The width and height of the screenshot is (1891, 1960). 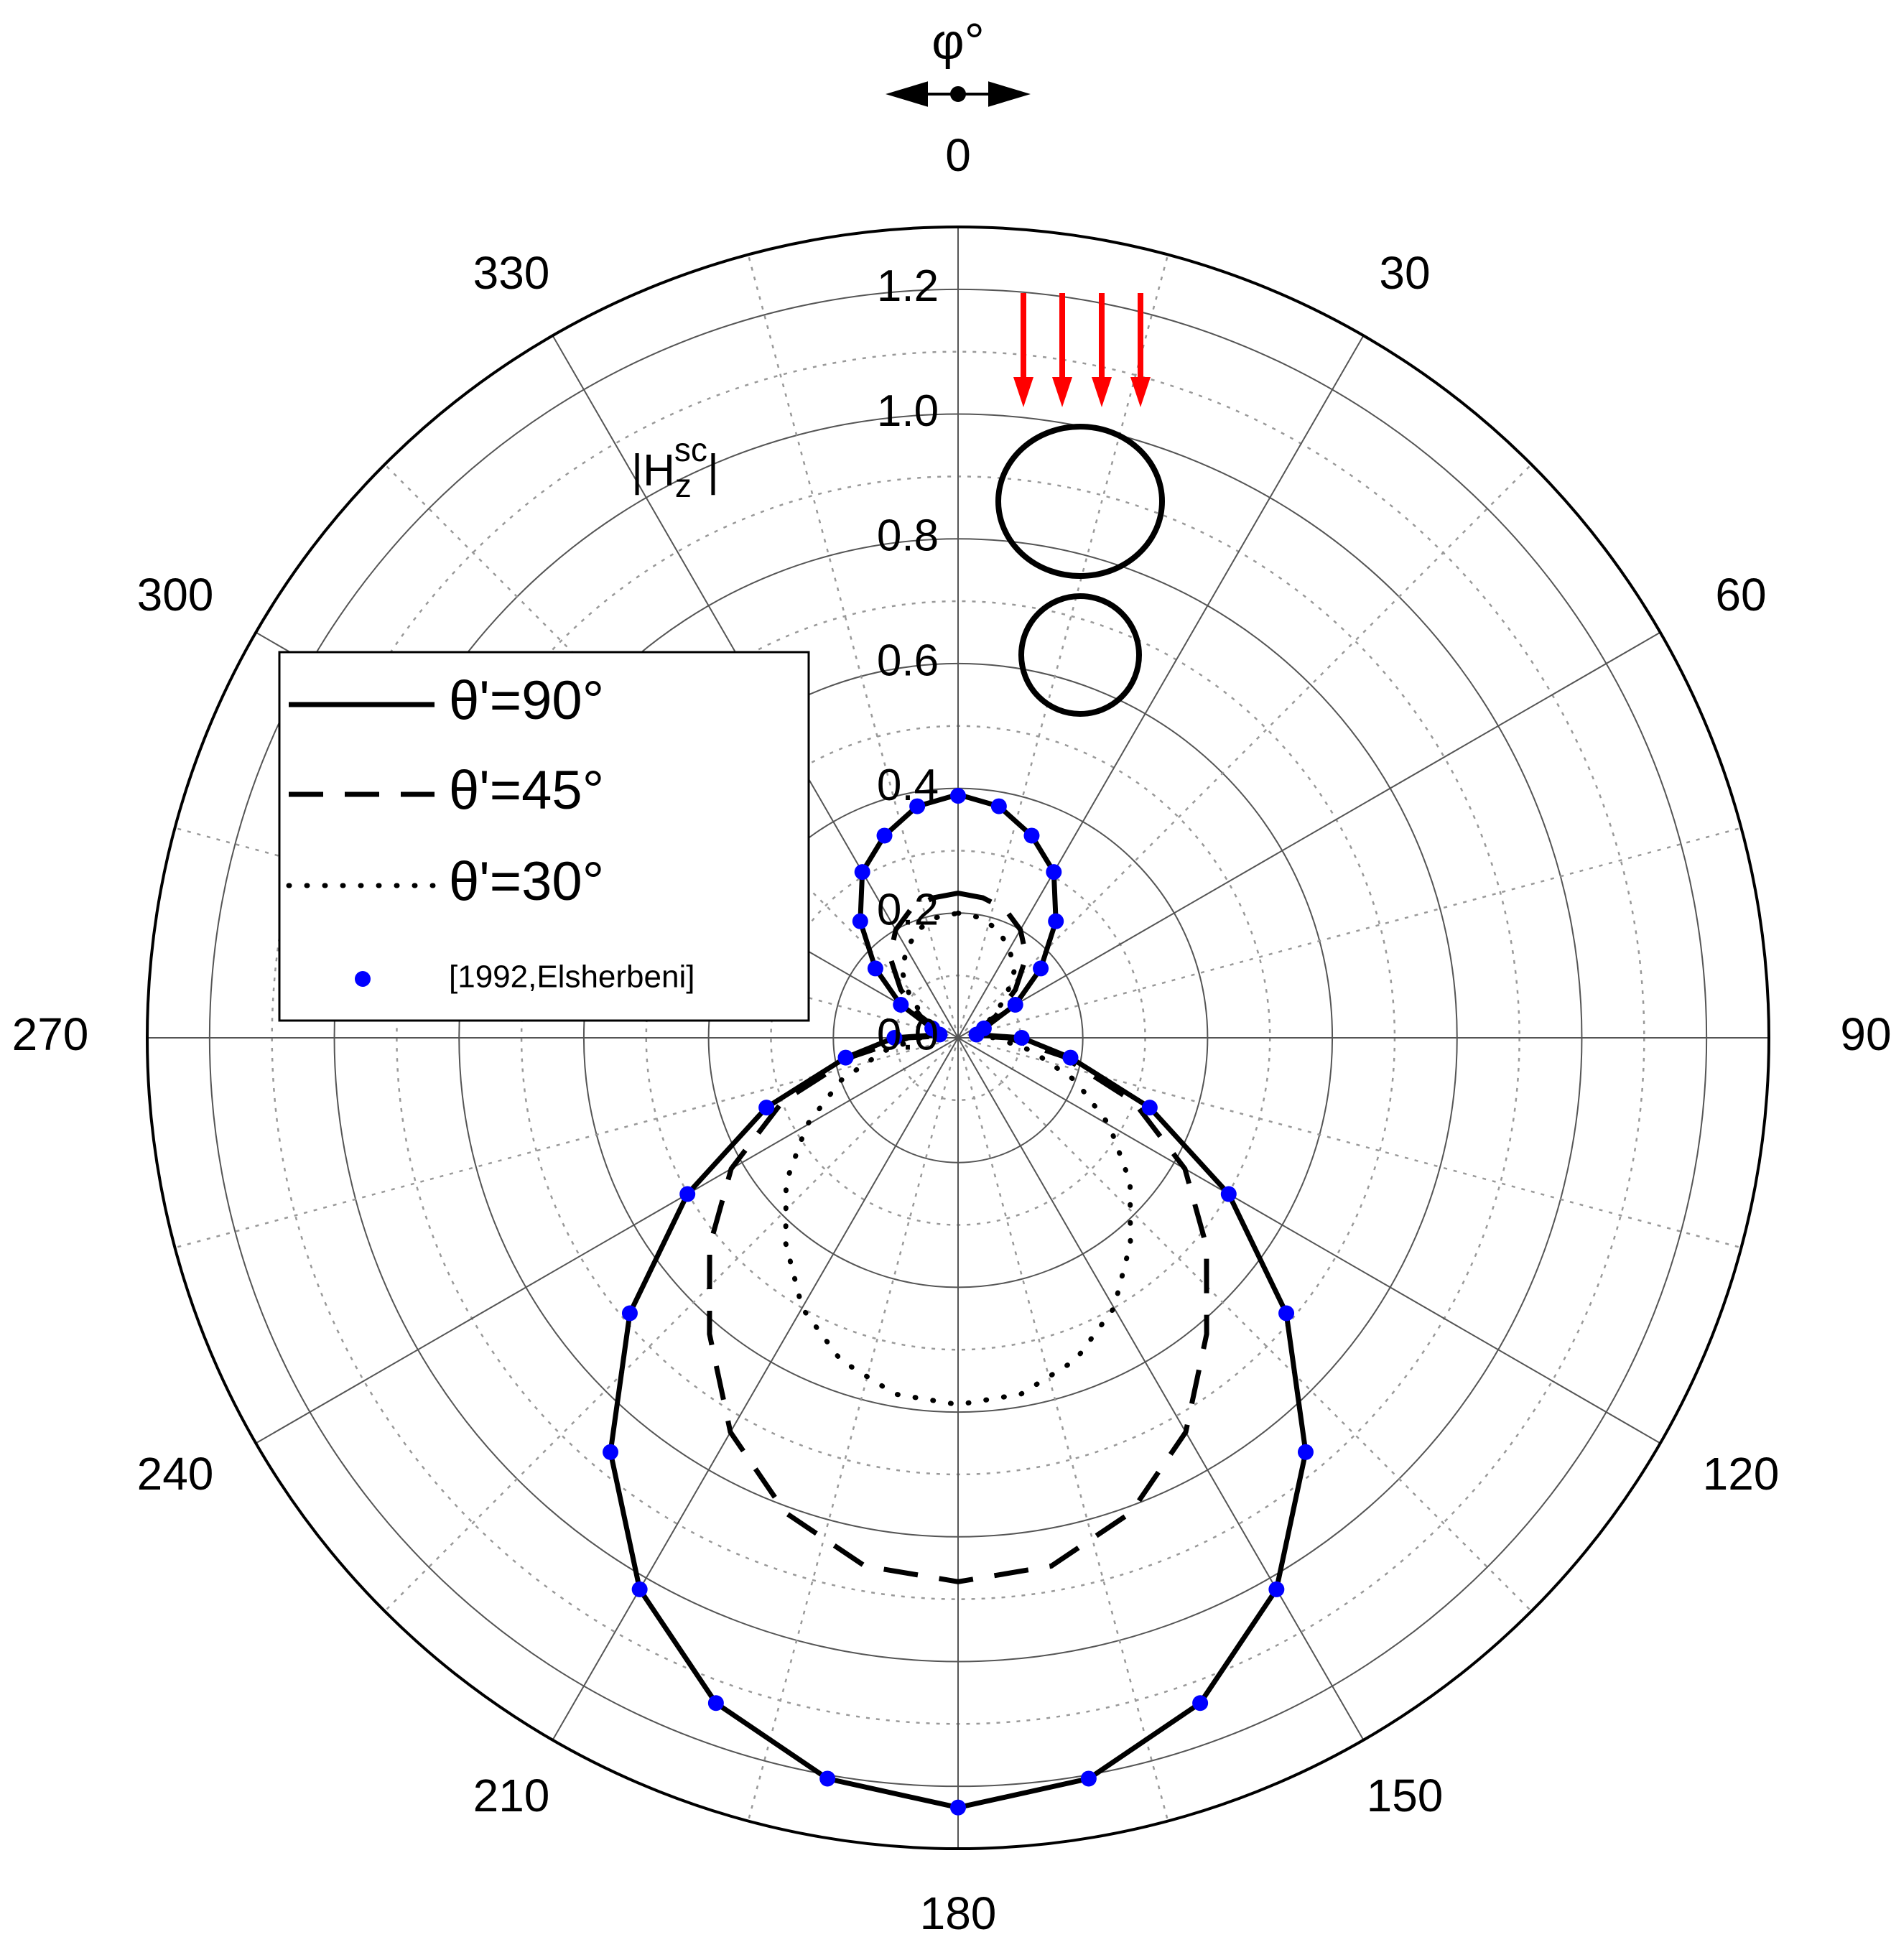 What do you see at coordinates (958, 155) in the screenshot?
I see `theta-tick-label: 0` at bounding box center [958, 155].